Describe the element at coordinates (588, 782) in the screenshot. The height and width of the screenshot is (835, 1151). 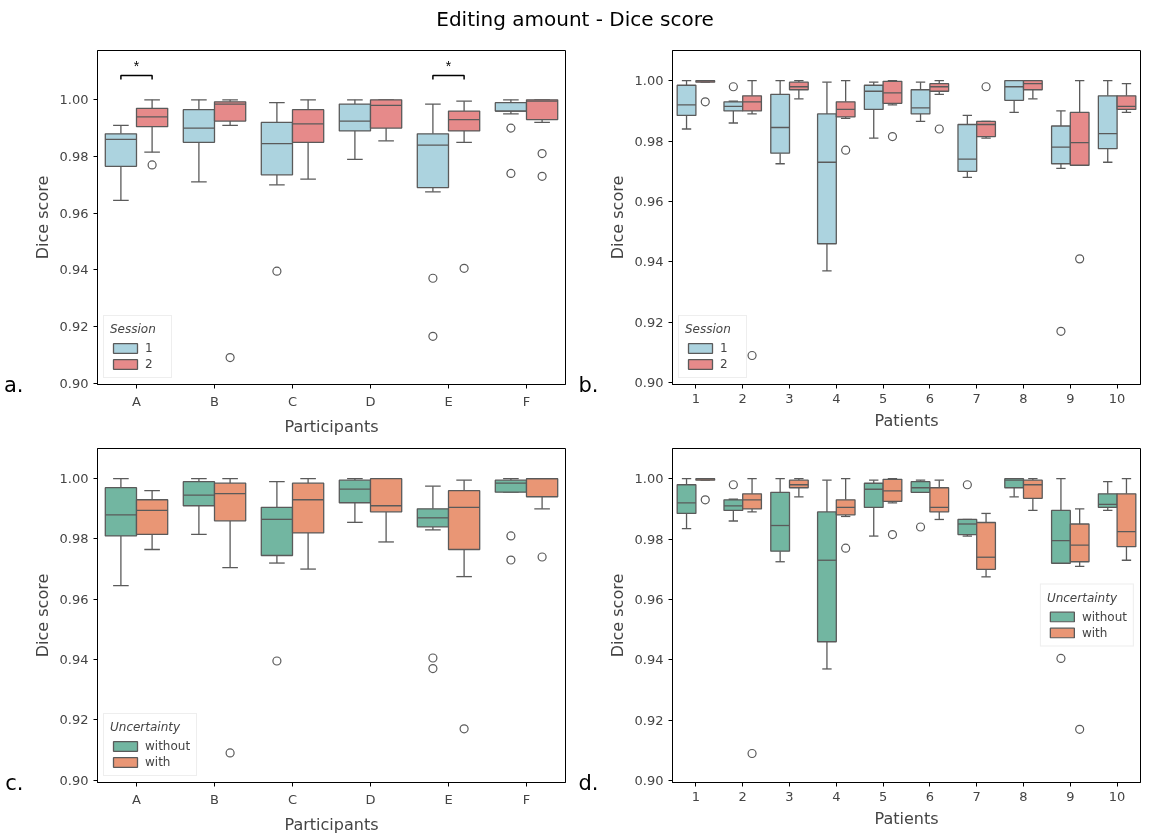
I see `text: d.` at that location.